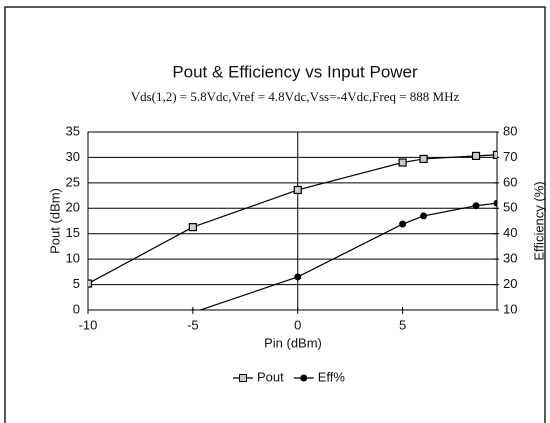 This screenshot has width=550, height=423. What do you see at coordinates (88, 324) in the screenshot?
I see `x-tick-label: -10` at bounding box center [88, 324].